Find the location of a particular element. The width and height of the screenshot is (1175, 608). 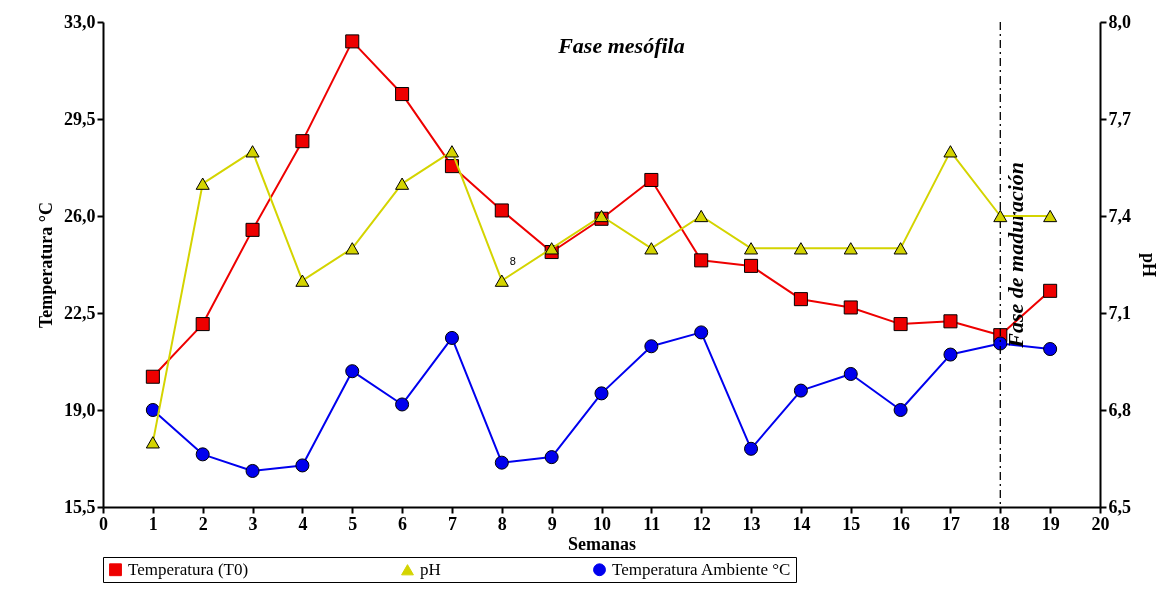

x-tick-label: 9 is located at coordinates (552, 523).